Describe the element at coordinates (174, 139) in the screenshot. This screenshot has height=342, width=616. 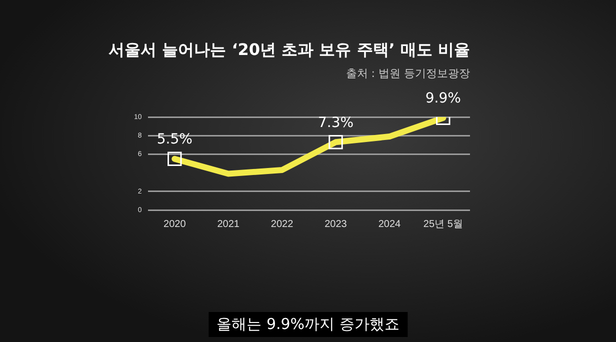
I see `data-label: 5.5%` at that location.